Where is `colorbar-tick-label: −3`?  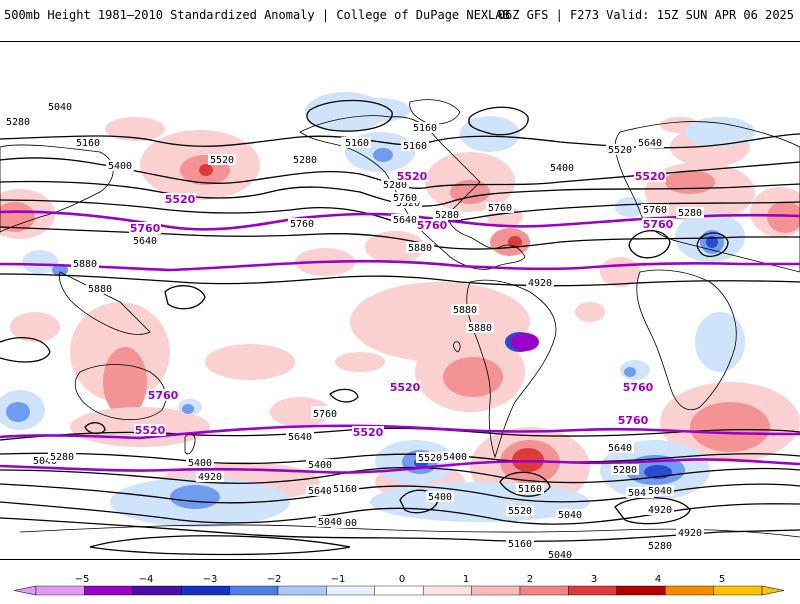 colorbar-tick-label: −3 is located at coordinates (210, 579).